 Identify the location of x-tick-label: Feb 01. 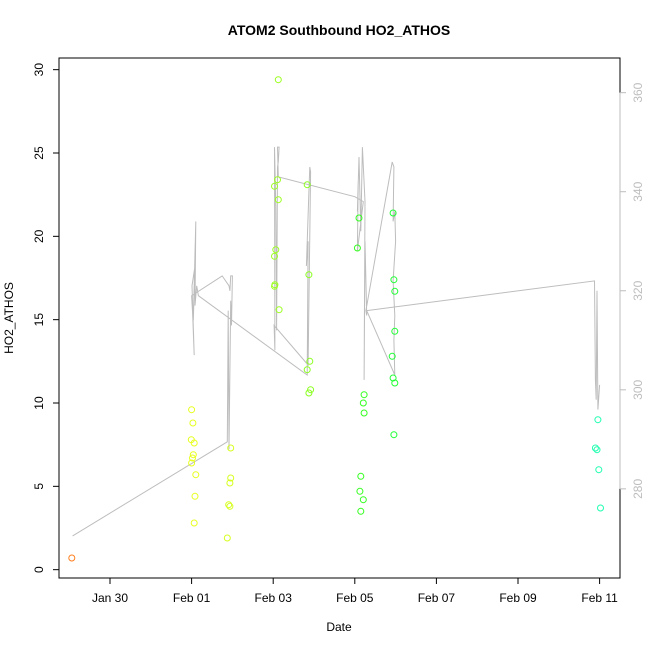
(192, 598).